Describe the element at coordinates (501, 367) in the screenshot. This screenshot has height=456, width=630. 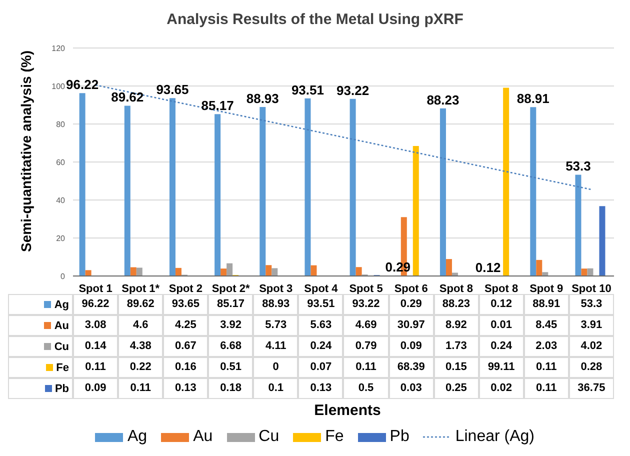
I see `data-label: 99.11` at that location.